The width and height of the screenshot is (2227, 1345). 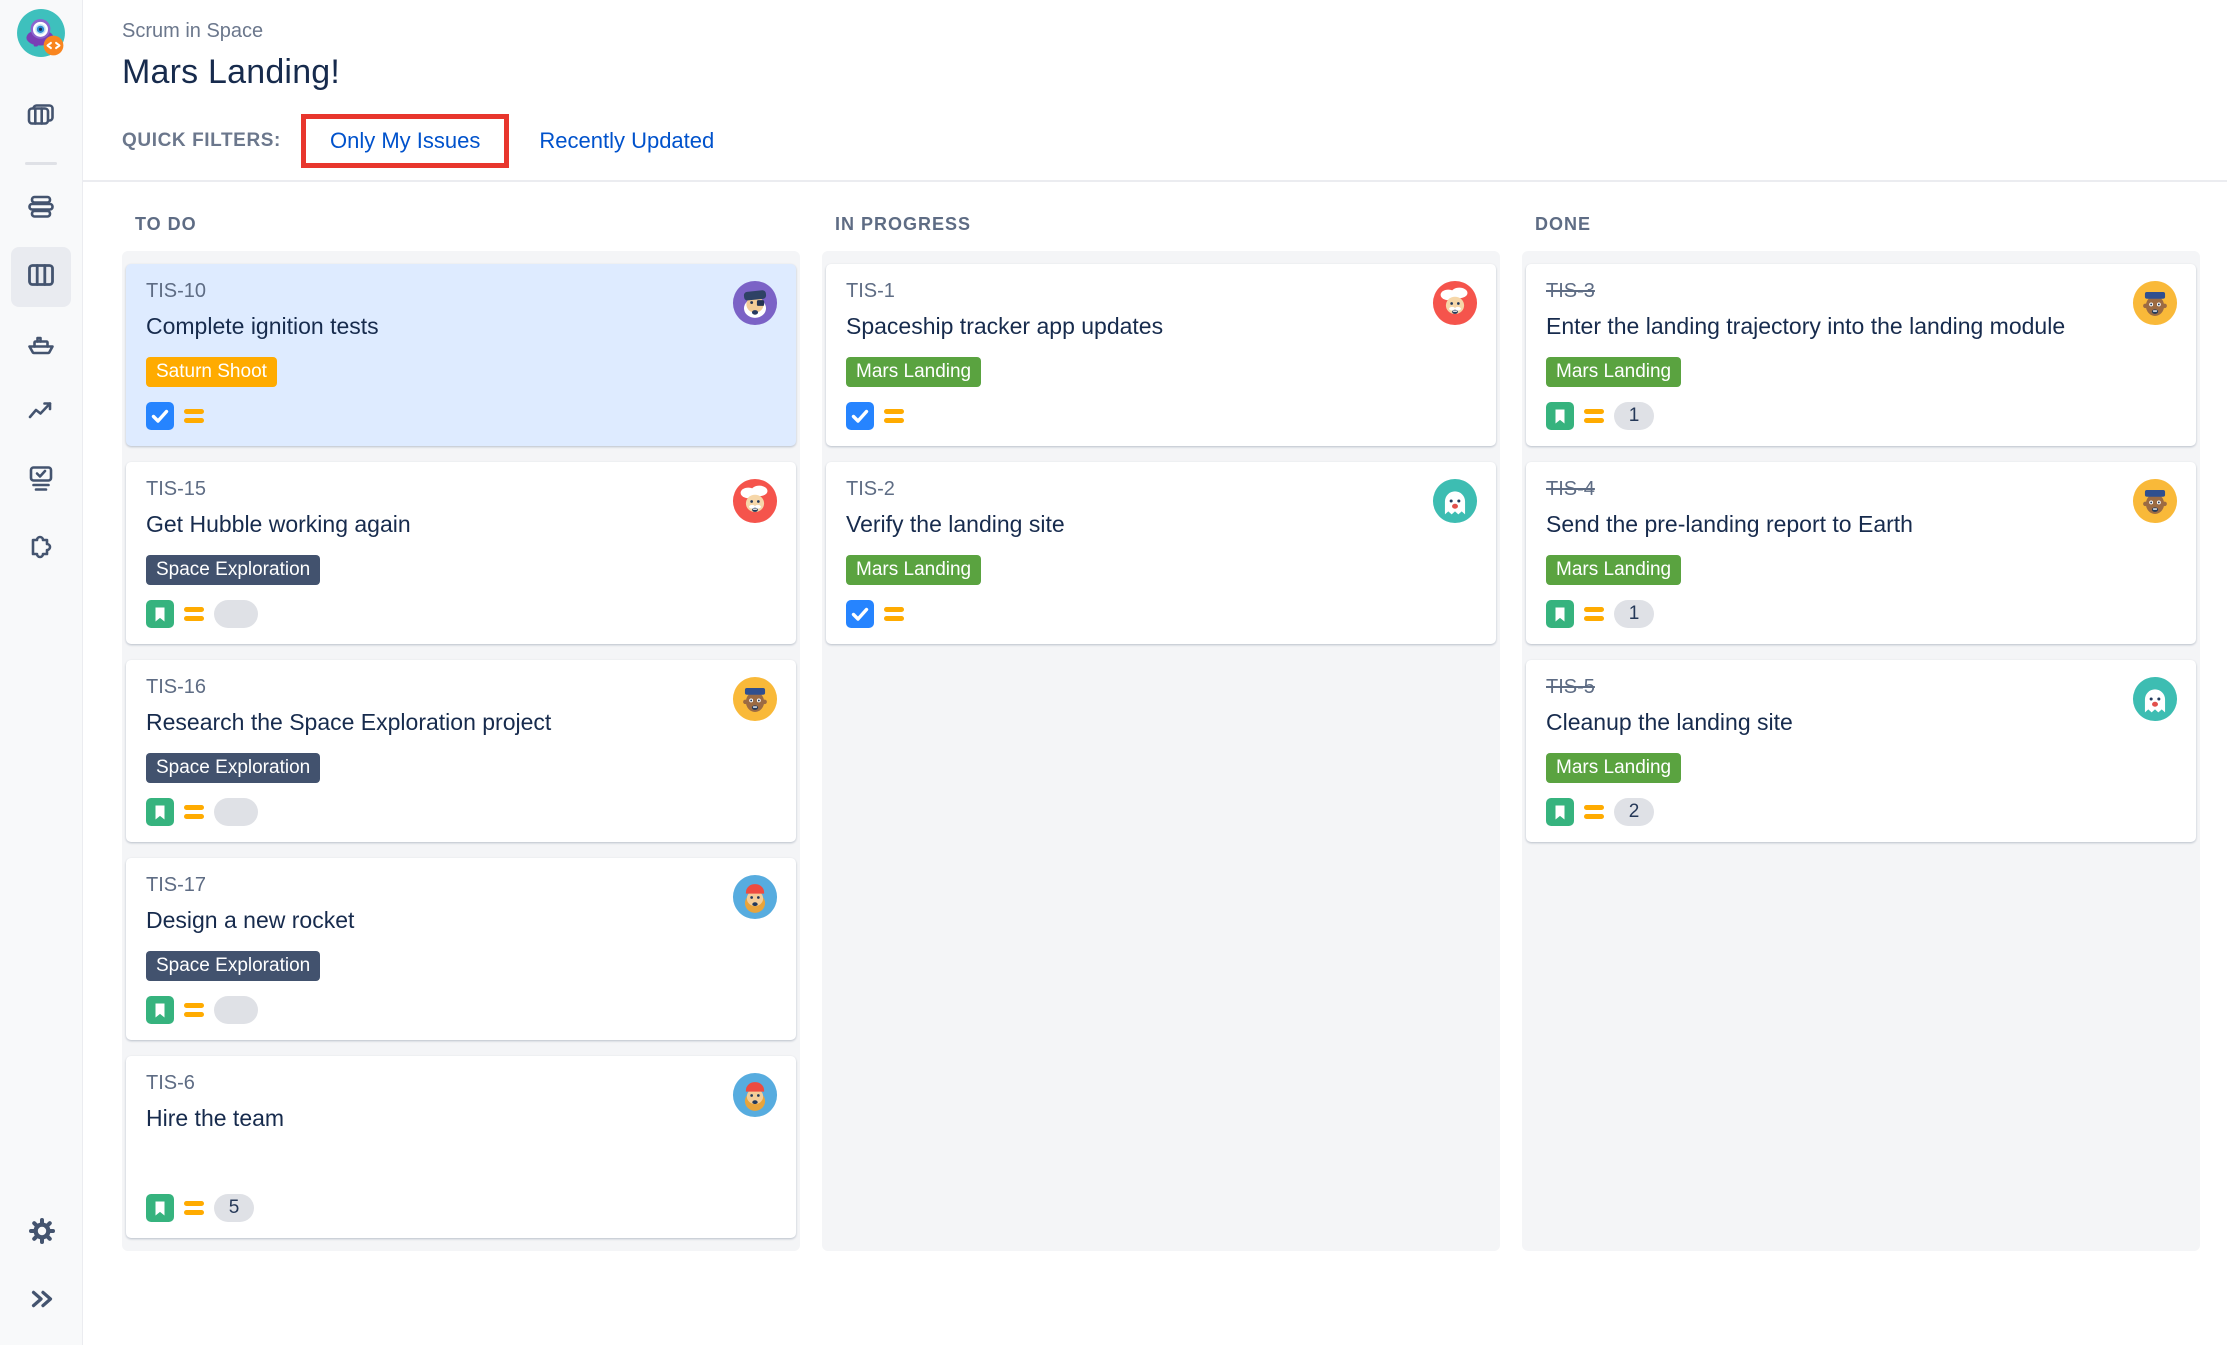 I want to click on reports-chart-icon, so click(x=41, y=413).